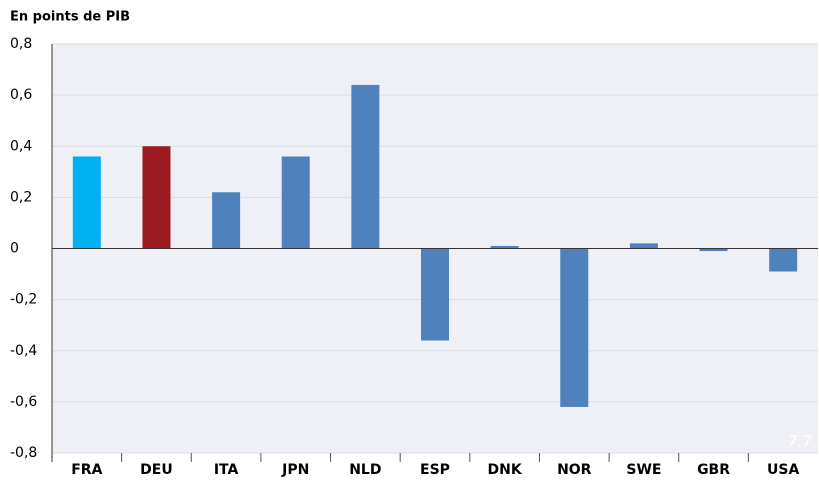 The height and width of the screenshot is (481, 819). Describe the element at coordinates (14, 249) in the screenshot. I see `y-tick-label: 0` at that location.